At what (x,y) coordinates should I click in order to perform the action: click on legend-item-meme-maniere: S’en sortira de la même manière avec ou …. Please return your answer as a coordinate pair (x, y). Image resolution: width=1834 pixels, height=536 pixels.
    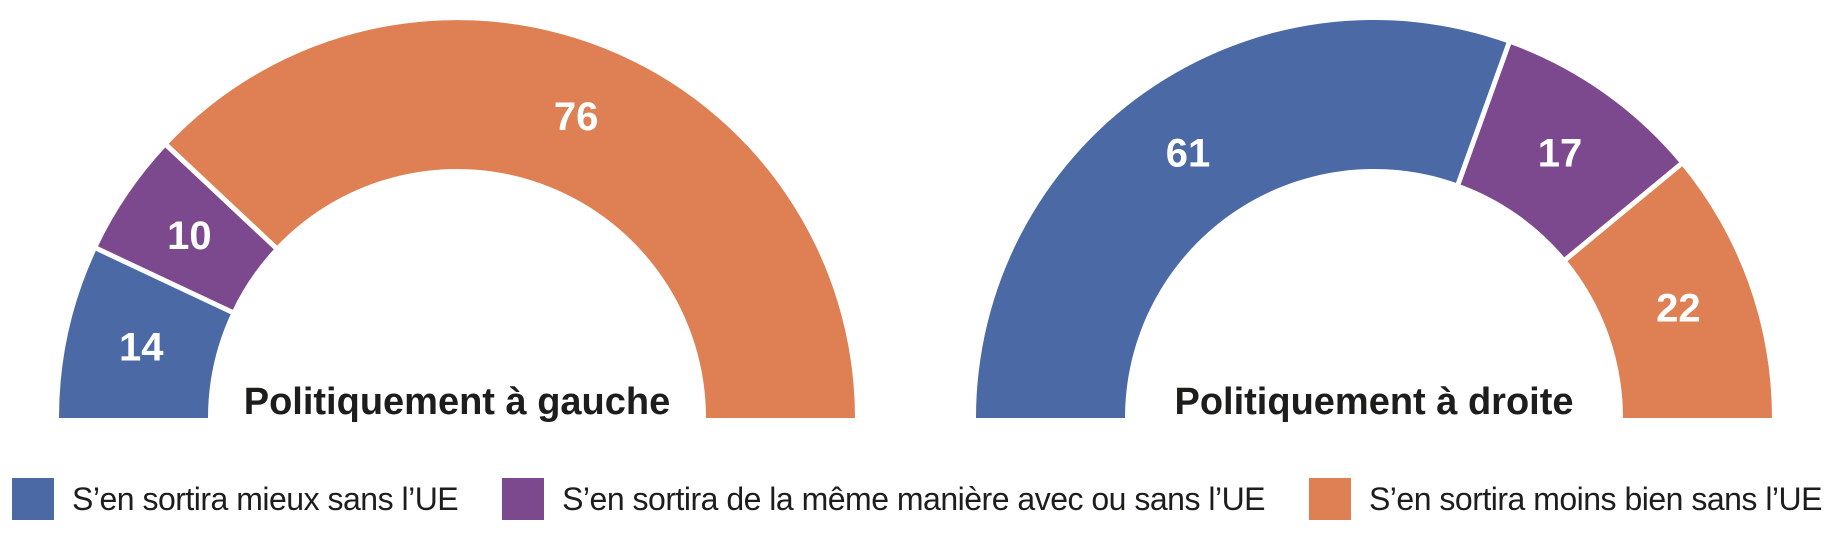
    Looking at the image, I should click on (884, 499).